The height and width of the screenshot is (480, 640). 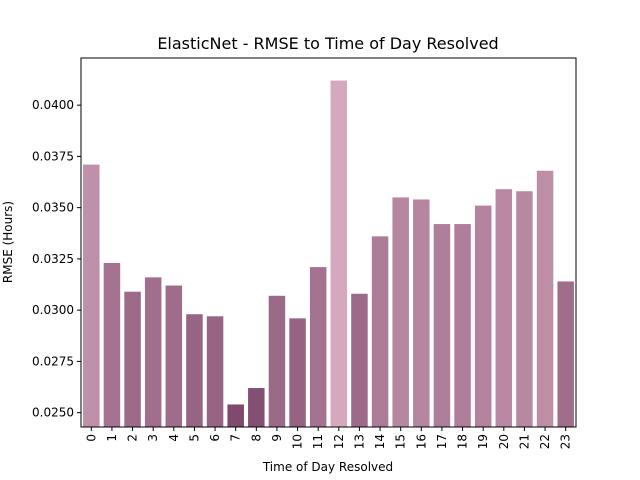 I want to click on x-tick-label-2: 2, so click(x=133, y=438).